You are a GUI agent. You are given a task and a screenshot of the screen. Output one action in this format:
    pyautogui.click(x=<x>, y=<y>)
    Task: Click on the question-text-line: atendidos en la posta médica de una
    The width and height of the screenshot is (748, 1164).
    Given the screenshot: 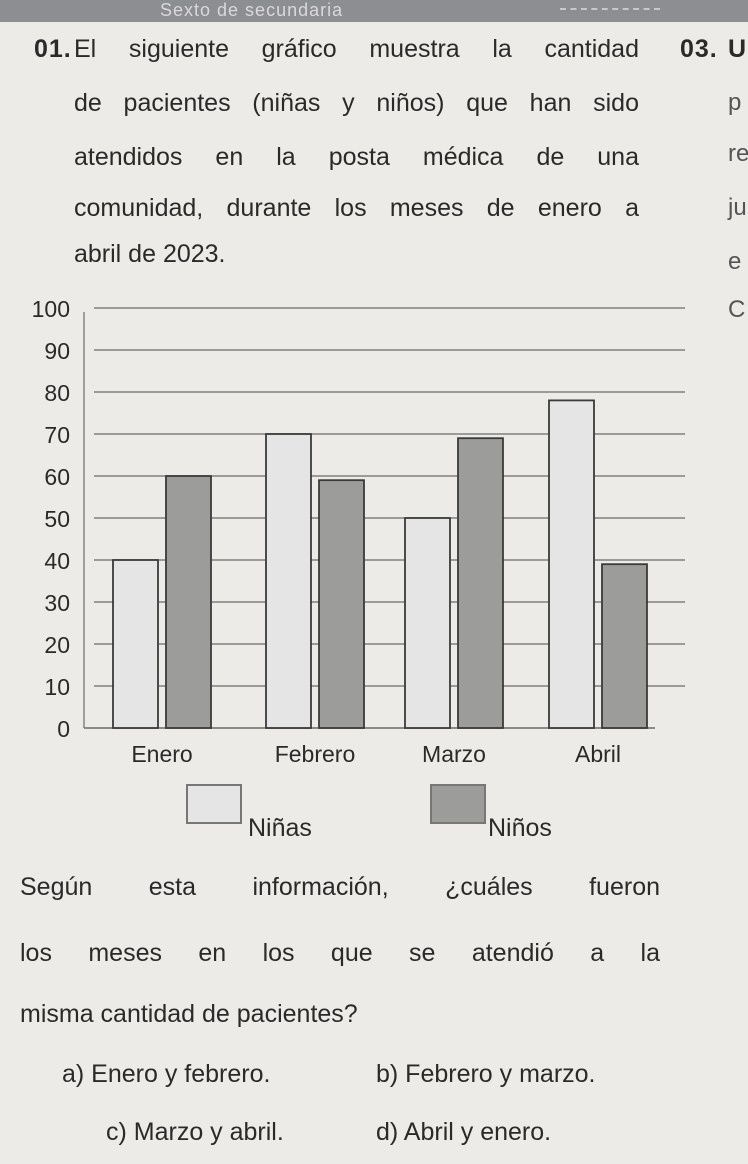 What is the action you would take?
    pyautogui.click(x=356, y=157)
    